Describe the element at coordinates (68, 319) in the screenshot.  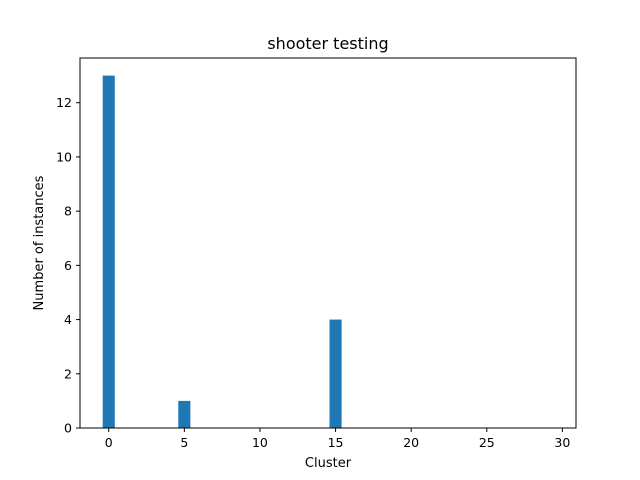
I see `y-tick-label: 4` at that location.